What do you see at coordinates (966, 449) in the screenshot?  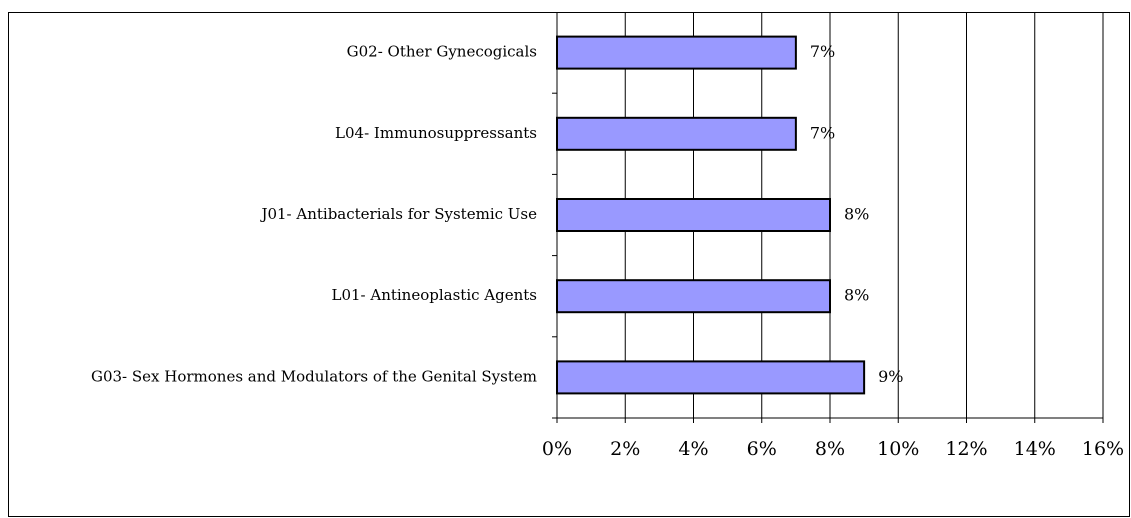 I see `x-tick-label: 12%` at bounding box center [966, 449].